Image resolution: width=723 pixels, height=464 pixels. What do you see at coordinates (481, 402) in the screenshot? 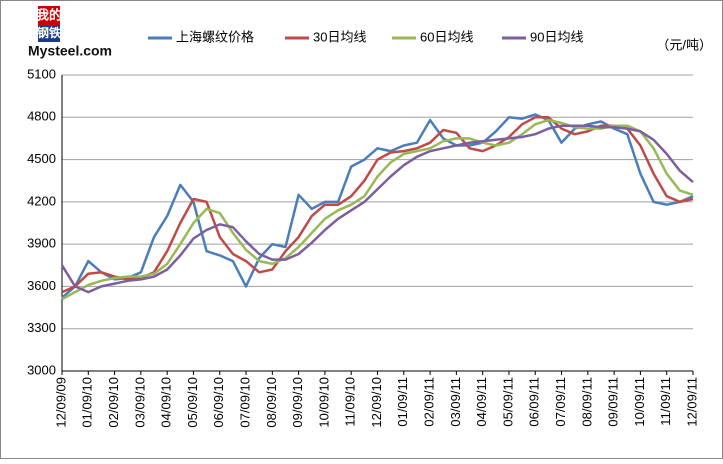
I see `x-tick-label: 04/09/11` at bounding box center [481, 402].